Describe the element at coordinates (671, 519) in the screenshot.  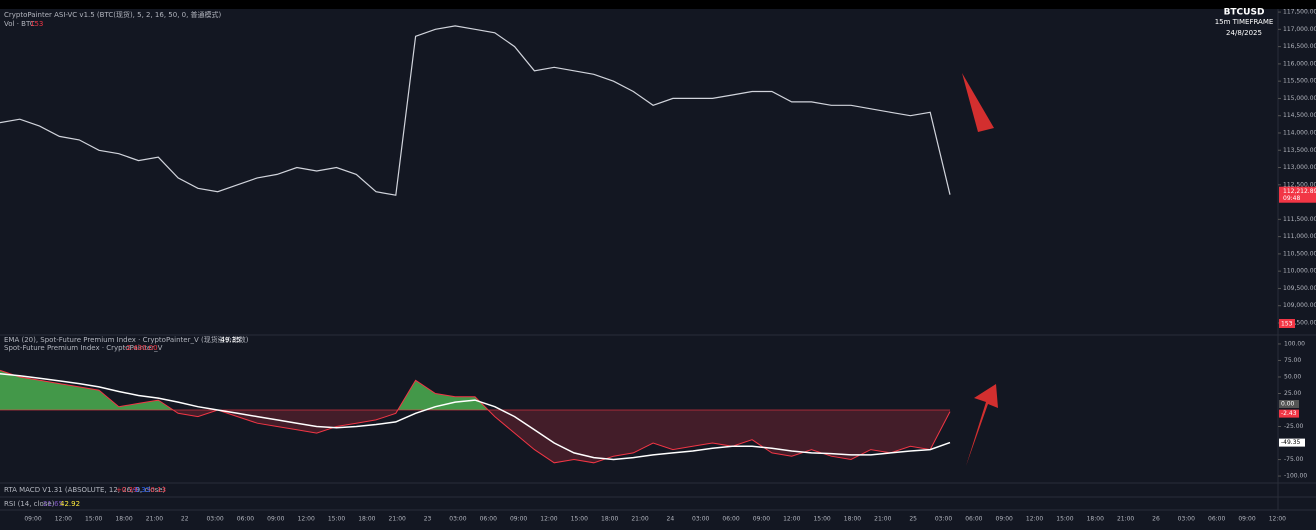
I see `x-tick-label: 24` at that location.